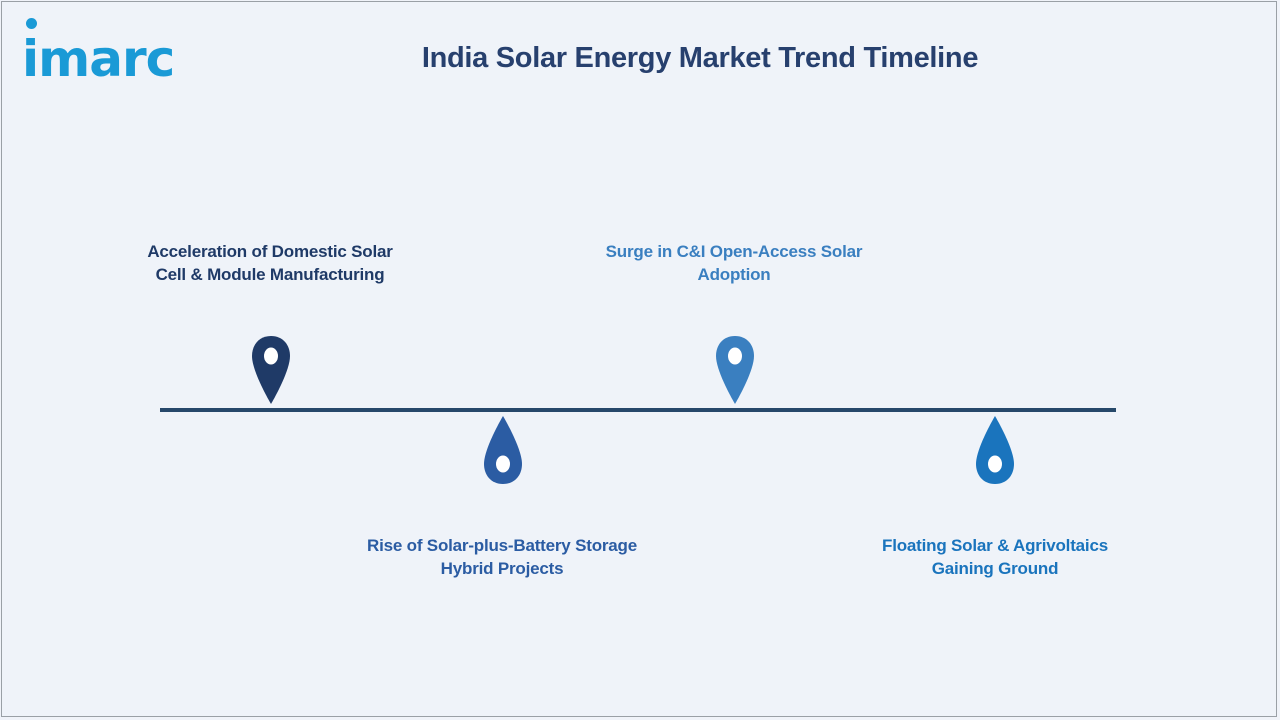 This screenshot has width=1280, height=720. I want to click on event-4-label-line2: Gaining Ground, so click(995, 568).